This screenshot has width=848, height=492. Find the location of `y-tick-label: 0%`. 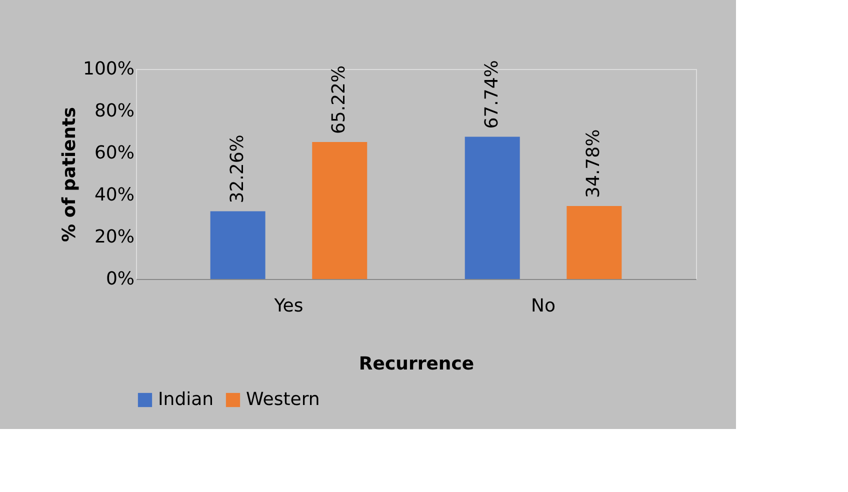

y-tick-label: 0% is located at coordinates (120, 279).